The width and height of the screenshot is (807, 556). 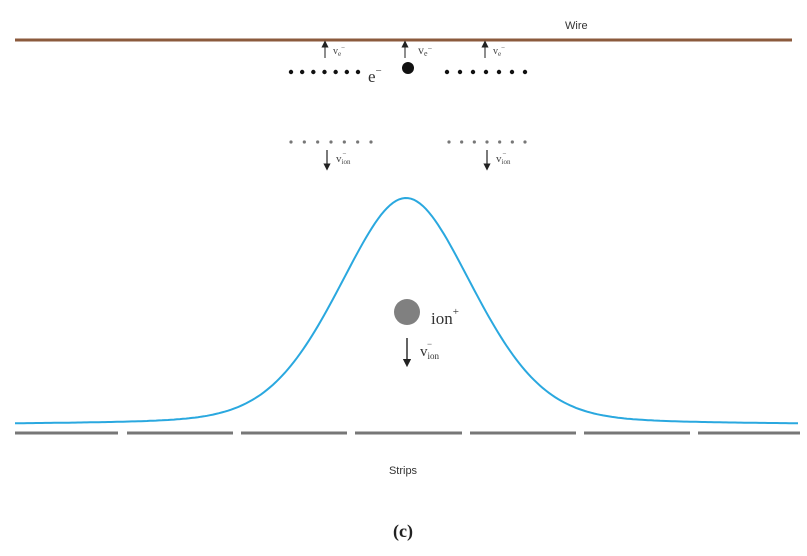 What do you see at coordinates (403, 531) in the screenshot?
I see `caption: (c)` at bounding box center [403, 531].